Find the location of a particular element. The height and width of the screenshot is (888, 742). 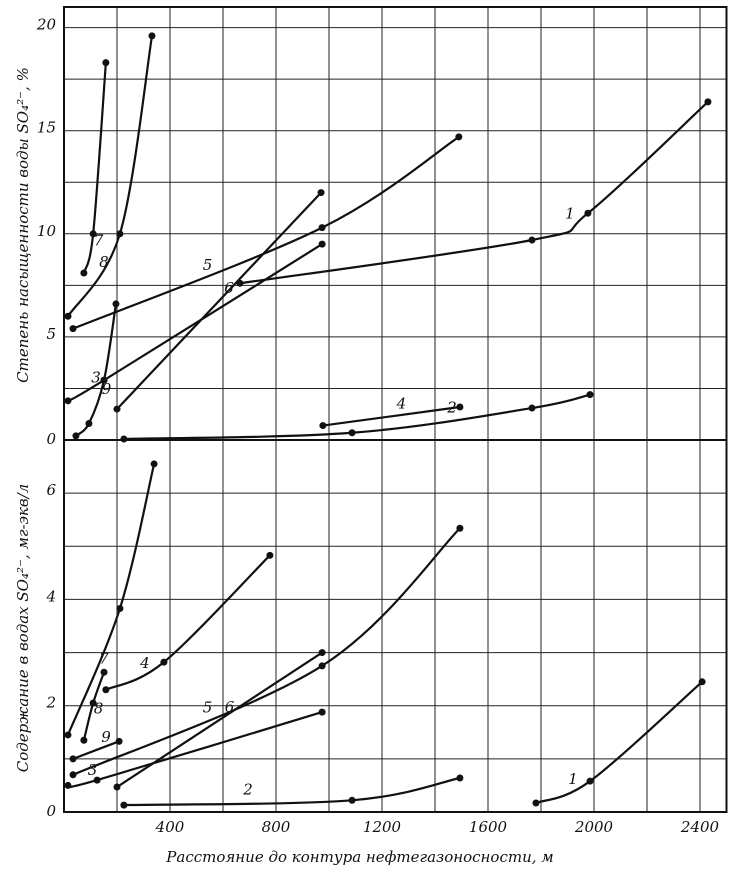

x-tick-label: 2000 is located at coordinates (594, 827).